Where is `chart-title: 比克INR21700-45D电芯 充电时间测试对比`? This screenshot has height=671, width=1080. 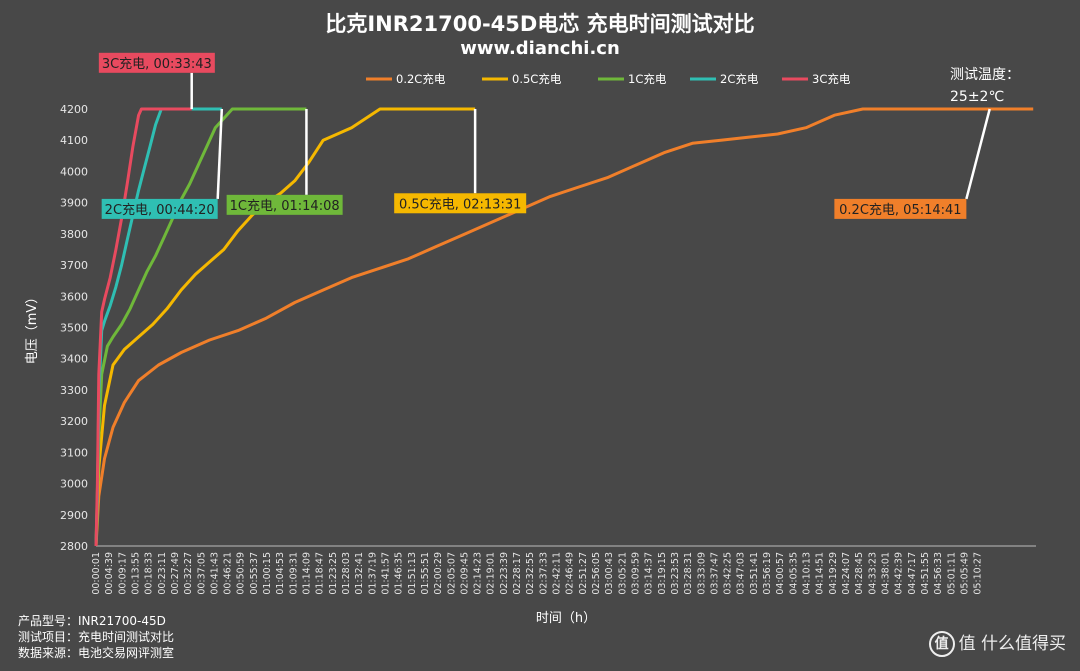 chart-title: 比克INR21700-45D电芯 充电时间测试对比 is located at coordinates (540, 24).